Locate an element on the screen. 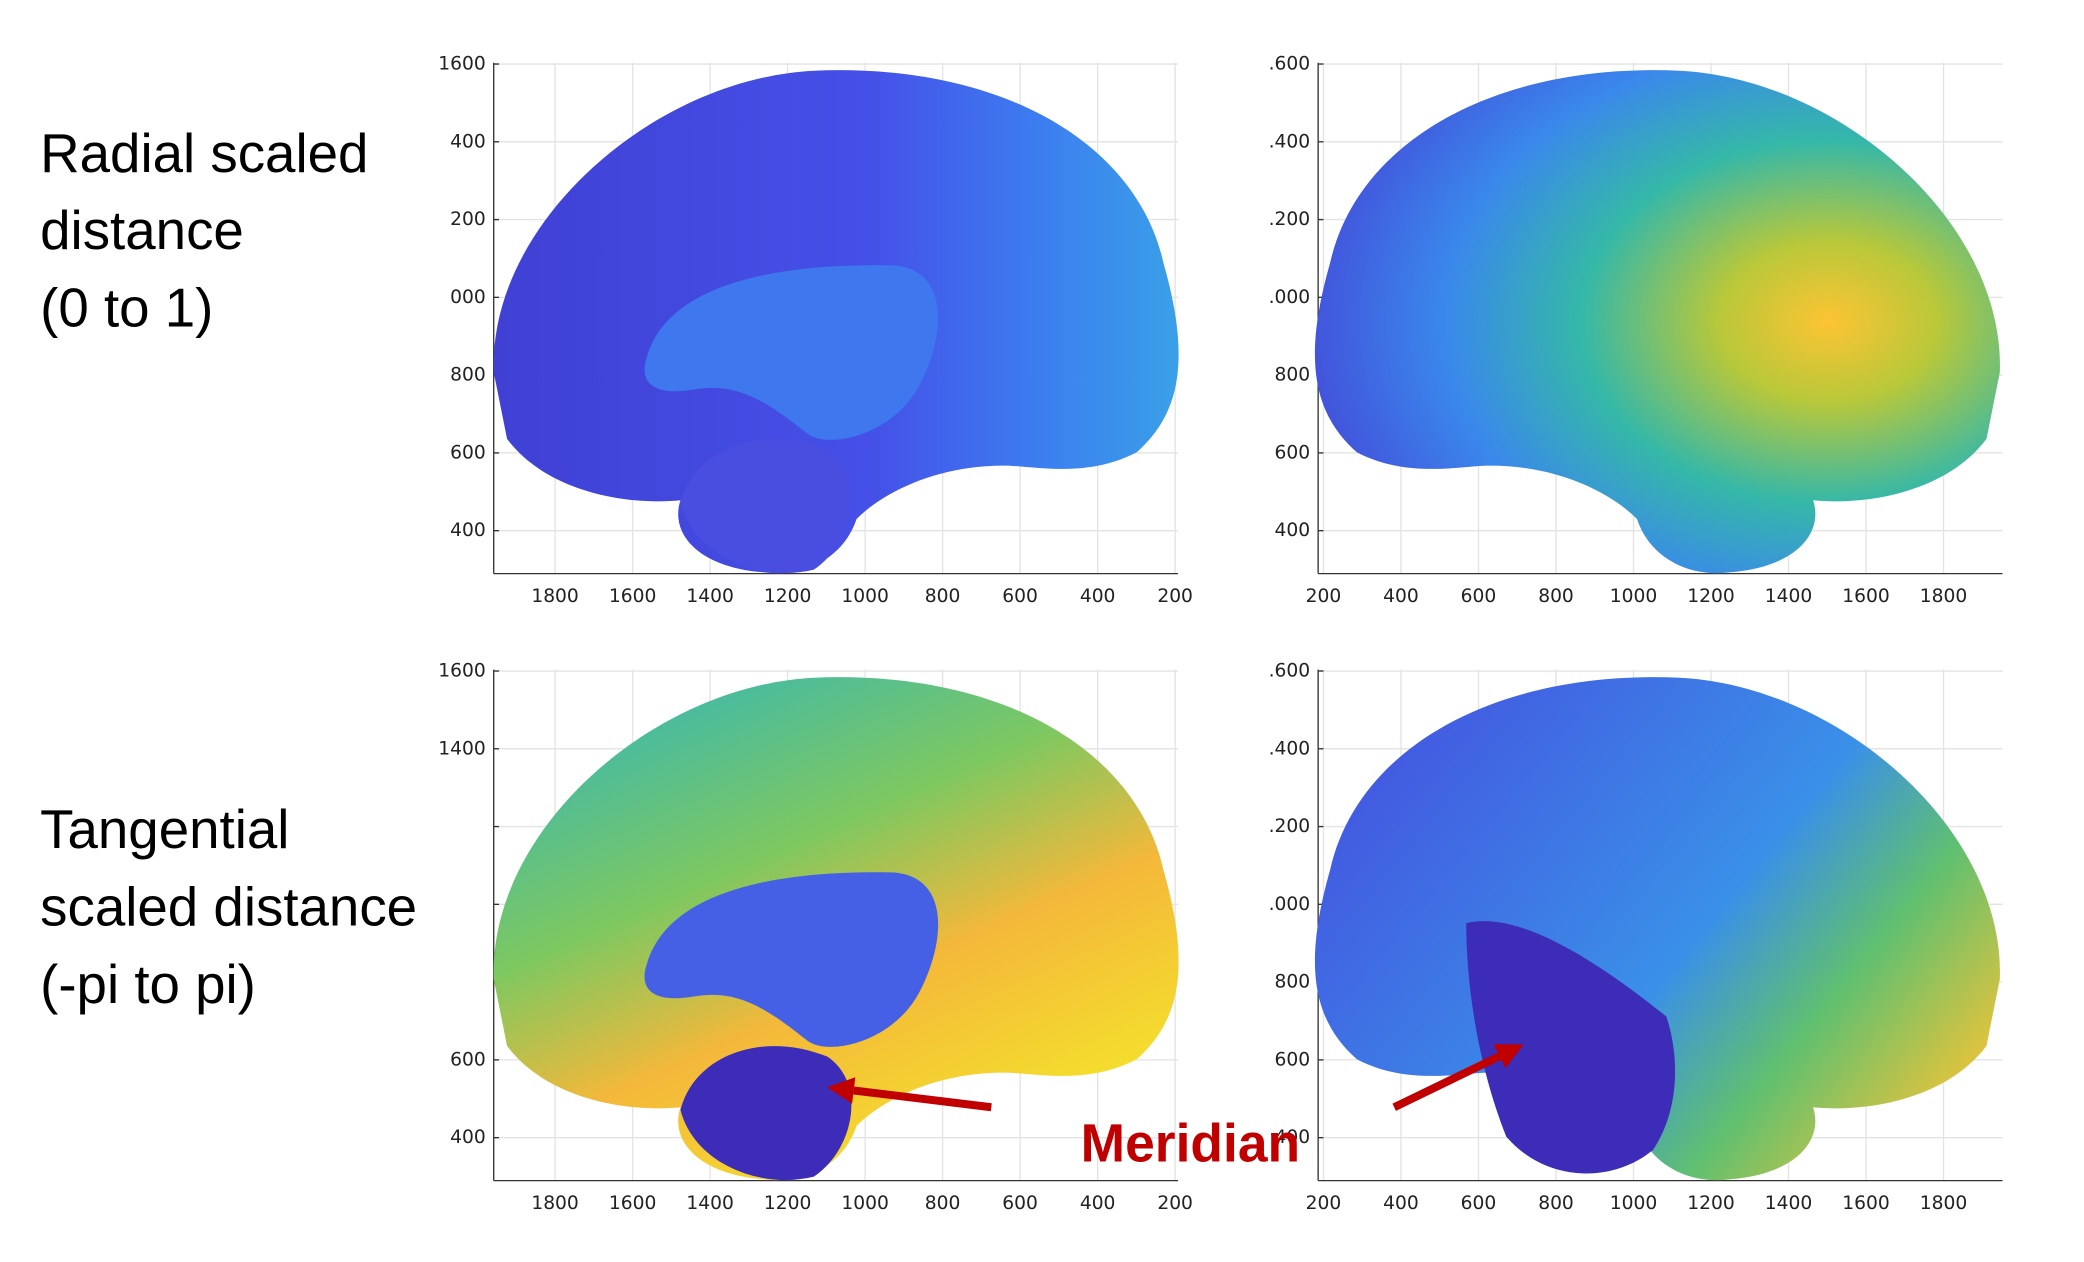  brain-surface is located at coordinates (1657, 322).